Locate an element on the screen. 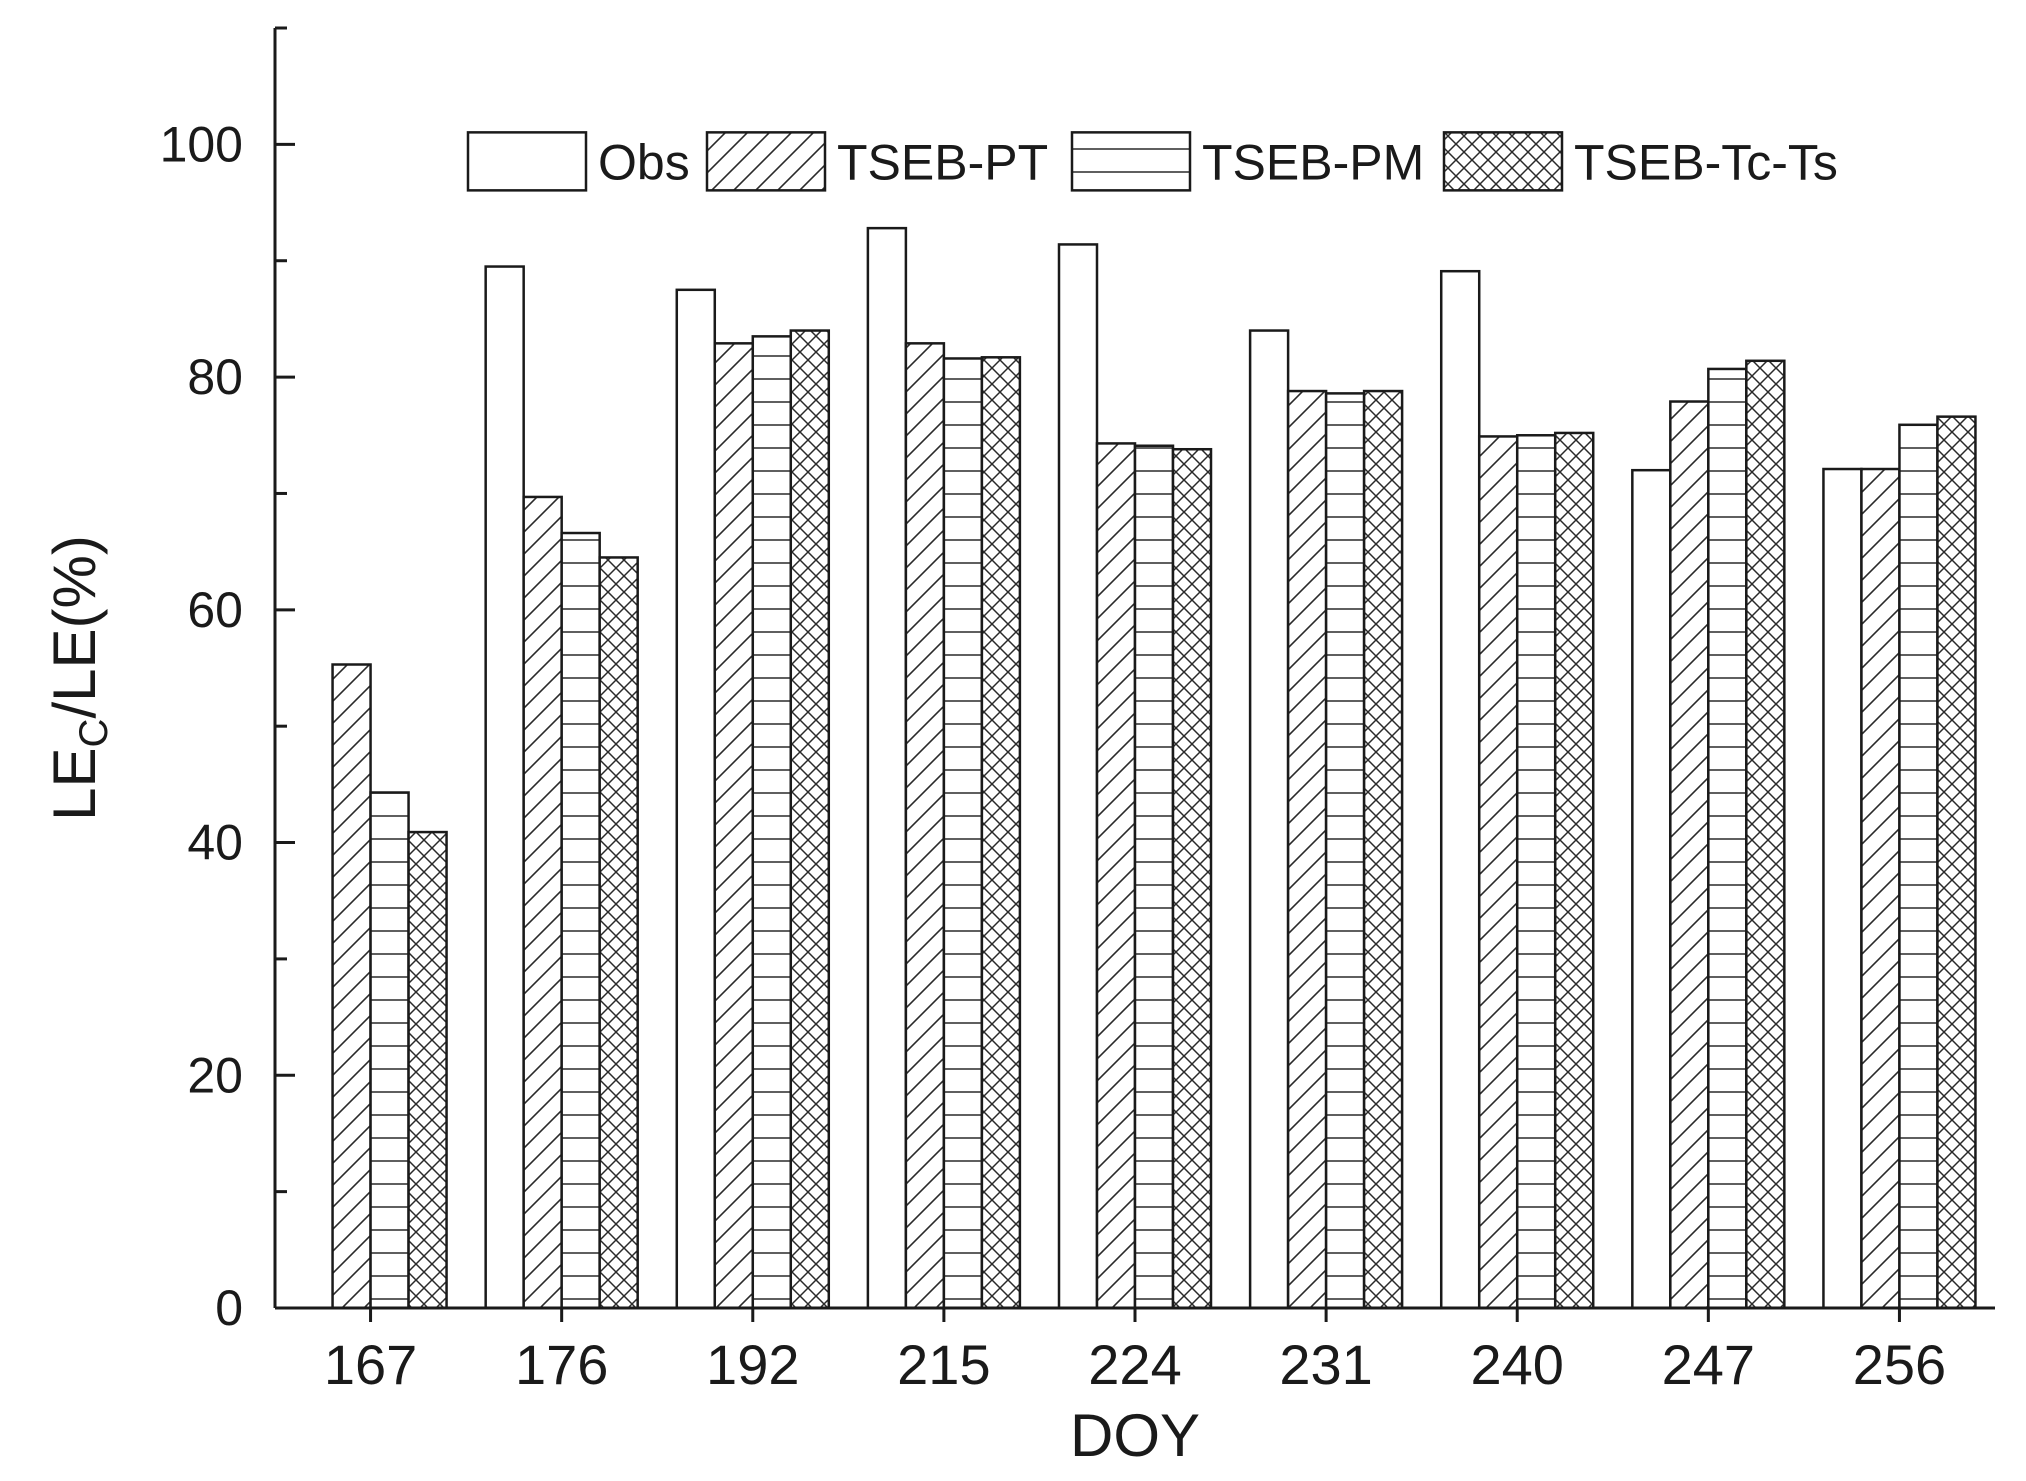 The image size is (2026, 1481). x-tick-label: 256 is located at coordinates (1899, 1364).